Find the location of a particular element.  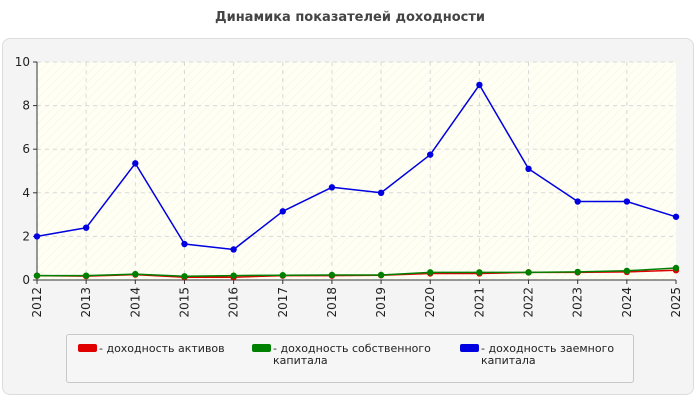

chart-title: Динамика показателей доходности is located at coordinates (350, 17).